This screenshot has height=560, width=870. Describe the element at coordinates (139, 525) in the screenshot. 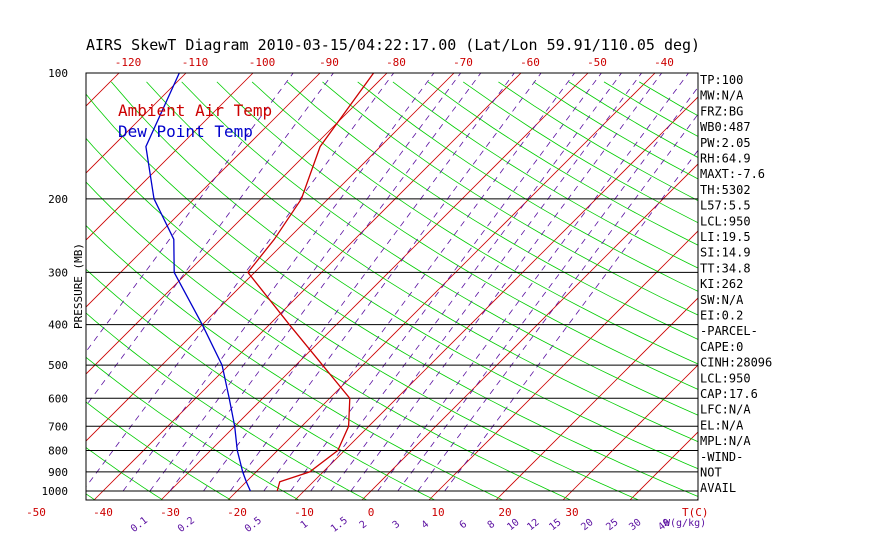

I see `mixing-ratio-tick: 0.1` at that location.